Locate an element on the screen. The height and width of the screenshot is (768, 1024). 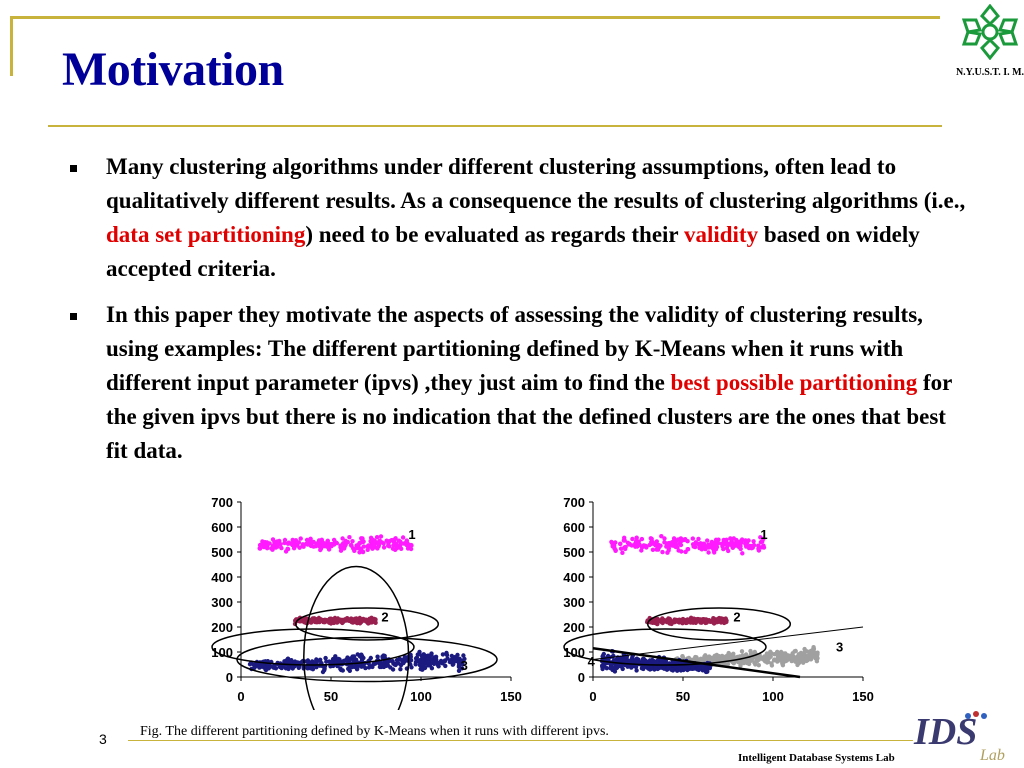
cluster-label: 2 is located at coordinates (736, 617).